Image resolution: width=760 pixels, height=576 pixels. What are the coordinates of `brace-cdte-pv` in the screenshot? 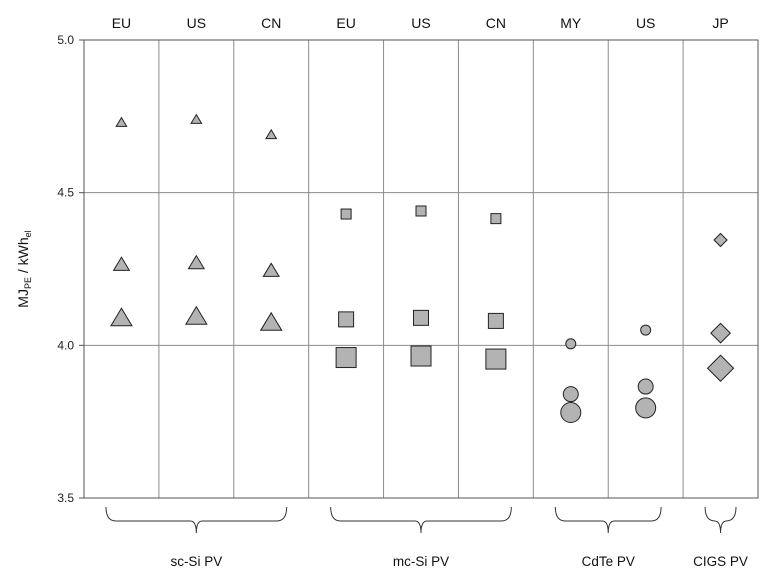 It's located at (608, 520).